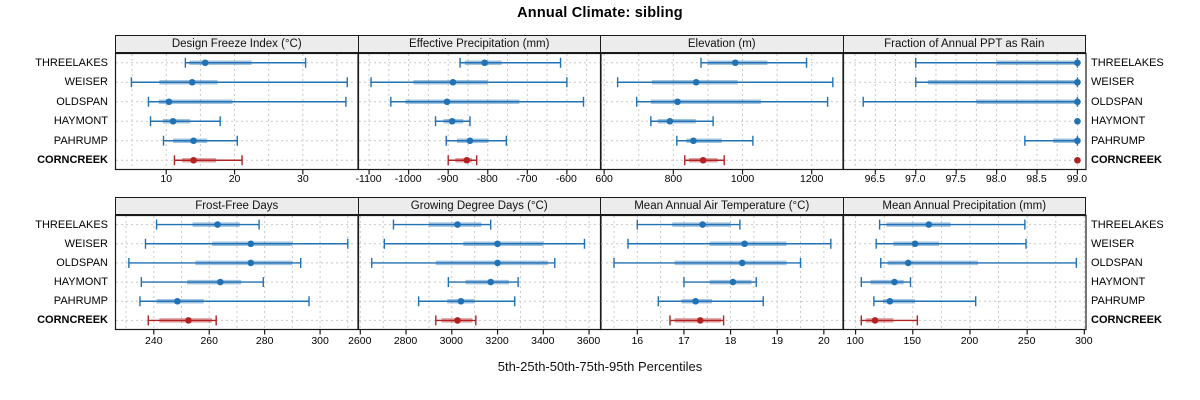  Describe the element at coordinates (742, 179) in the screenshot. I see `axis-tick-label-elevation-m: 1000` at that location.